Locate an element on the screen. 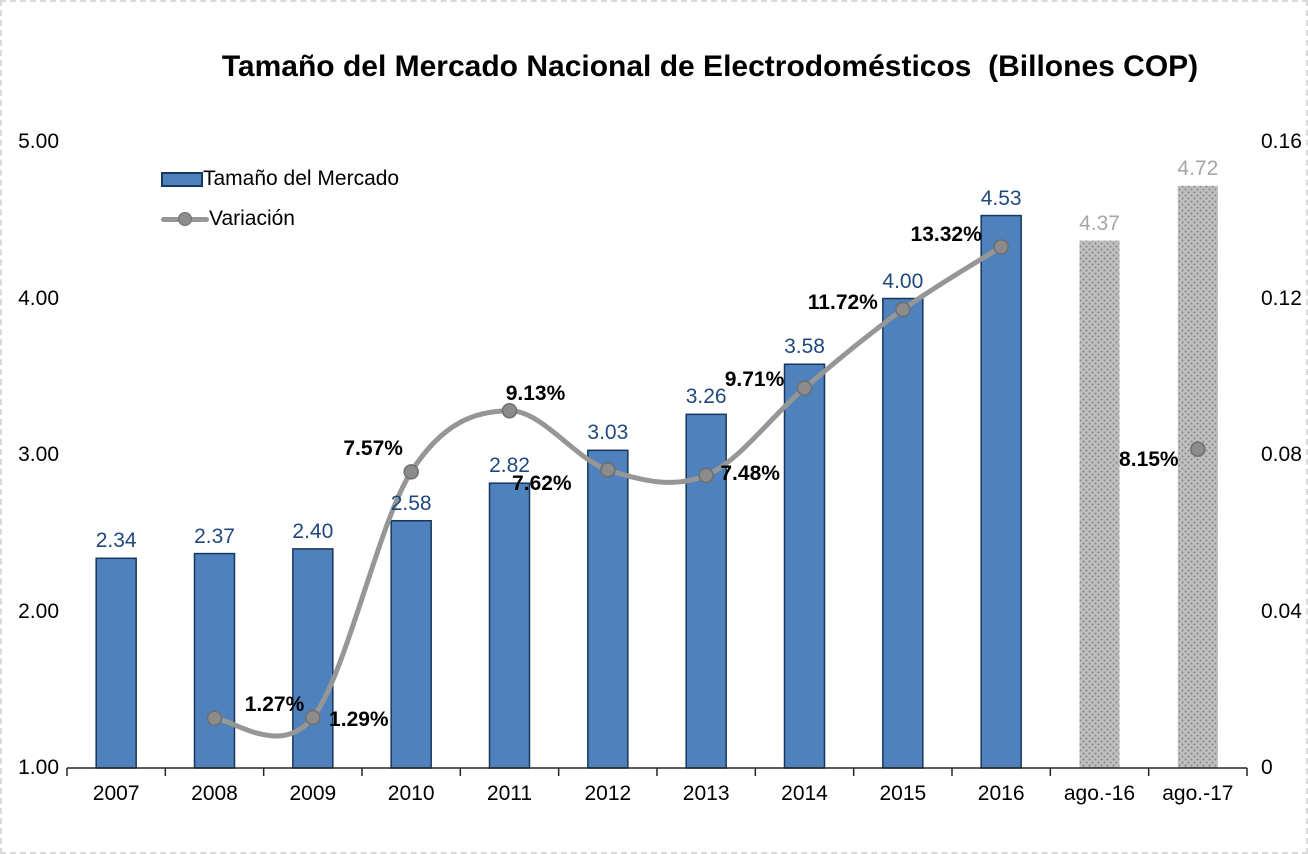 This screenshot has height=854, width=1308. bar-value-label-2015: 4.00 is located at coordinates (903, 281).